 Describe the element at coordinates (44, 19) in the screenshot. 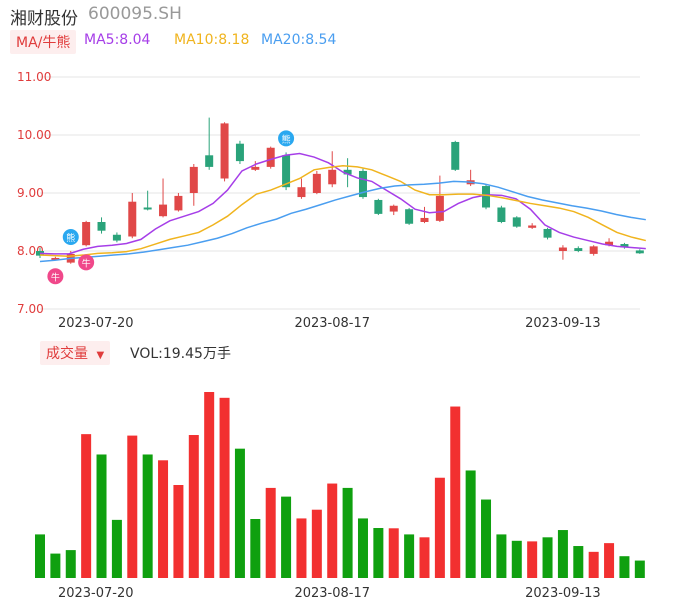

I see `stock-name: 湘财股份` at that location.